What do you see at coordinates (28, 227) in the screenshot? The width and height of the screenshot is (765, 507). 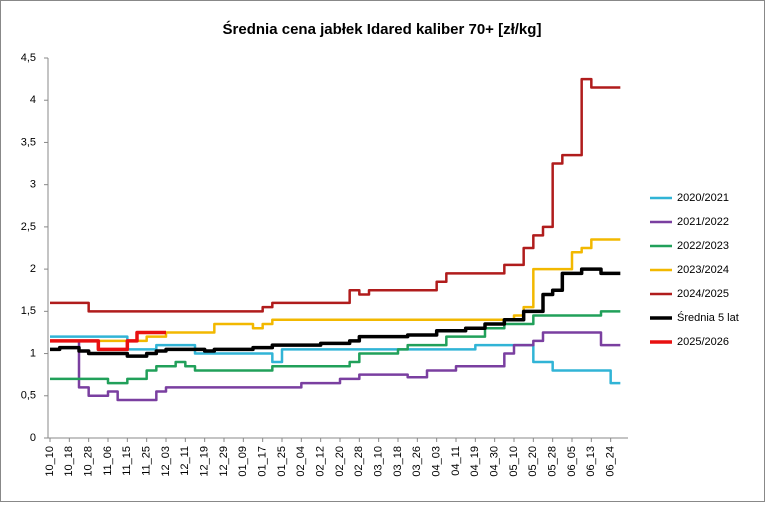 I see `y-tick-label: 2,5` at bounding box center [28, 227].